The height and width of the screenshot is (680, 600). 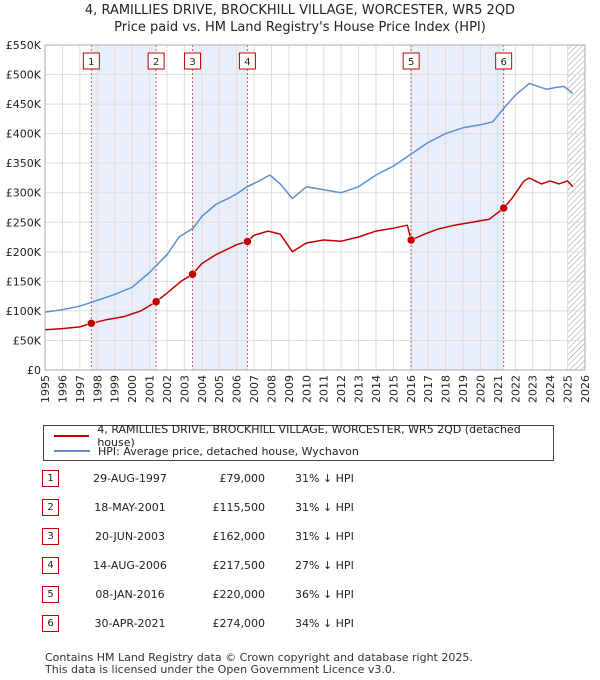 What do you see at coordinates (45, 389) in the screenshot?
I see `x-tick-label: 1995` at bounding box center [45, 389].